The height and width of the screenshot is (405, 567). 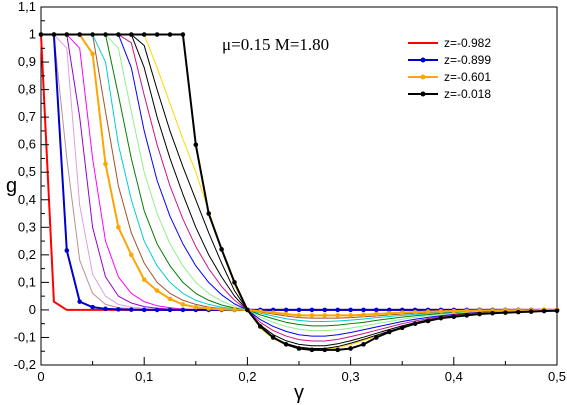 What do you see at coordinates (27, 61) in the screenshot?
I see `y-tick-label: 0,9` at bounding box center [27, 61].